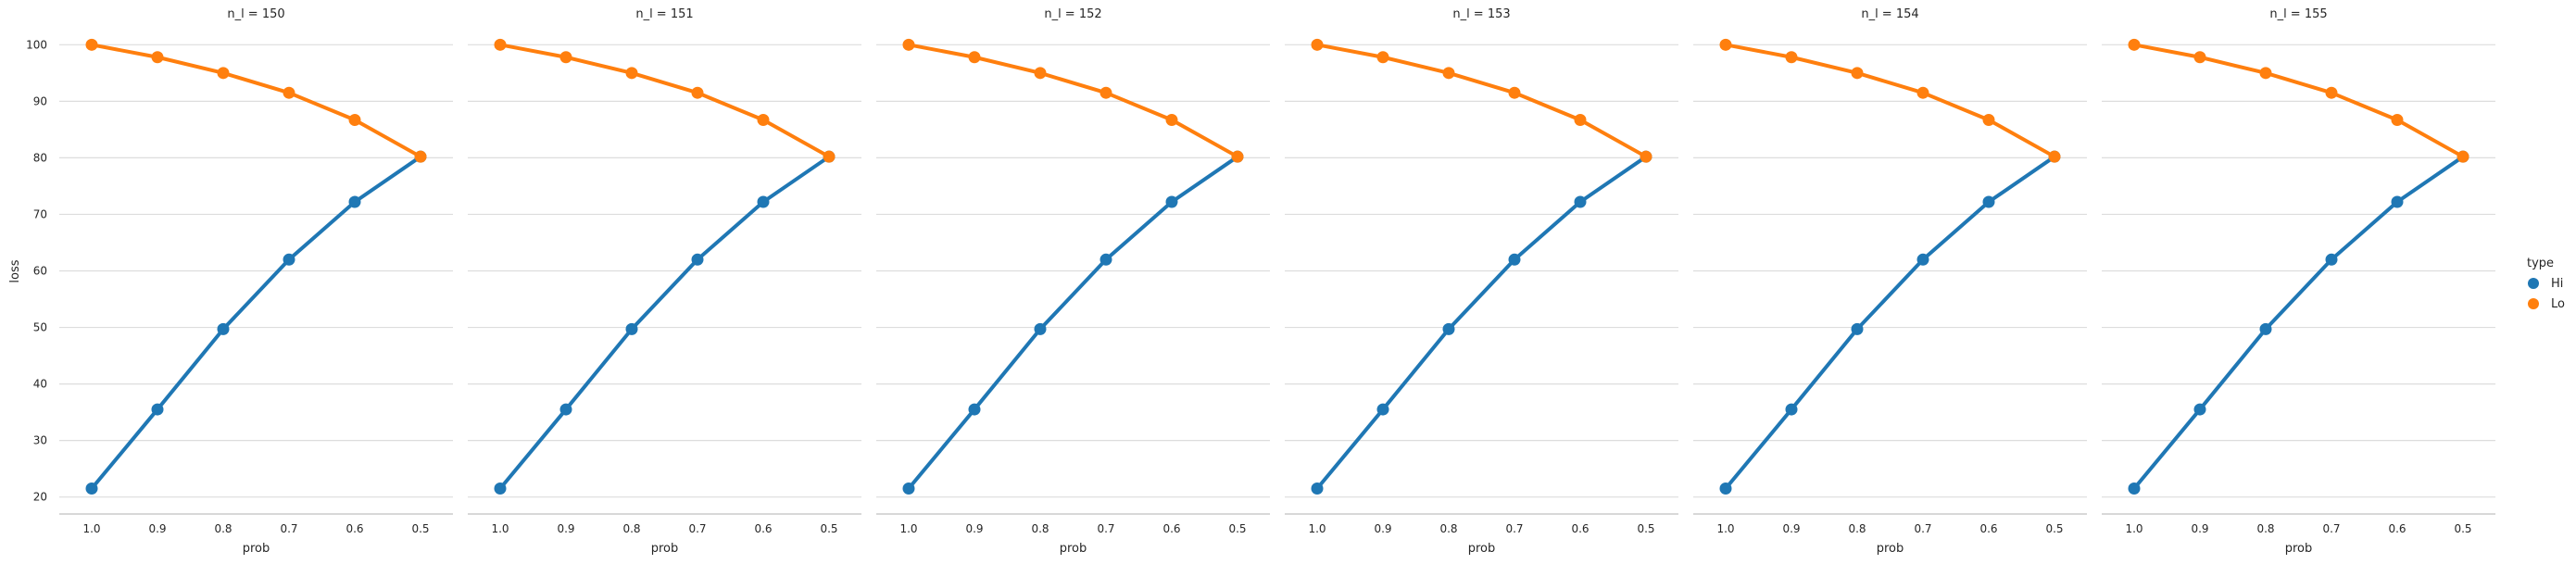 The width and height of the screenshot is (2576, 564). Describe the element at coordinates (40, 497) in the screenshot. I see `y-tick-label: 20` at that location.